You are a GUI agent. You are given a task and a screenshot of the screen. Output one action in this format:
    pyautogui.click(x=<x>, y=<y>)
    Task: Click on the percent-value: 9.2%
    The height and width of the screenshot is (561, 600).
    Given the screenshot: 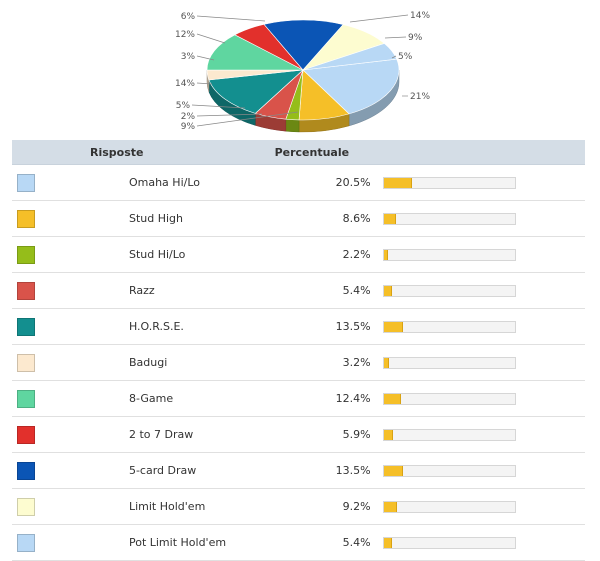 What is the action you would take?
    pyautogui.click(x=328, y=506)
    